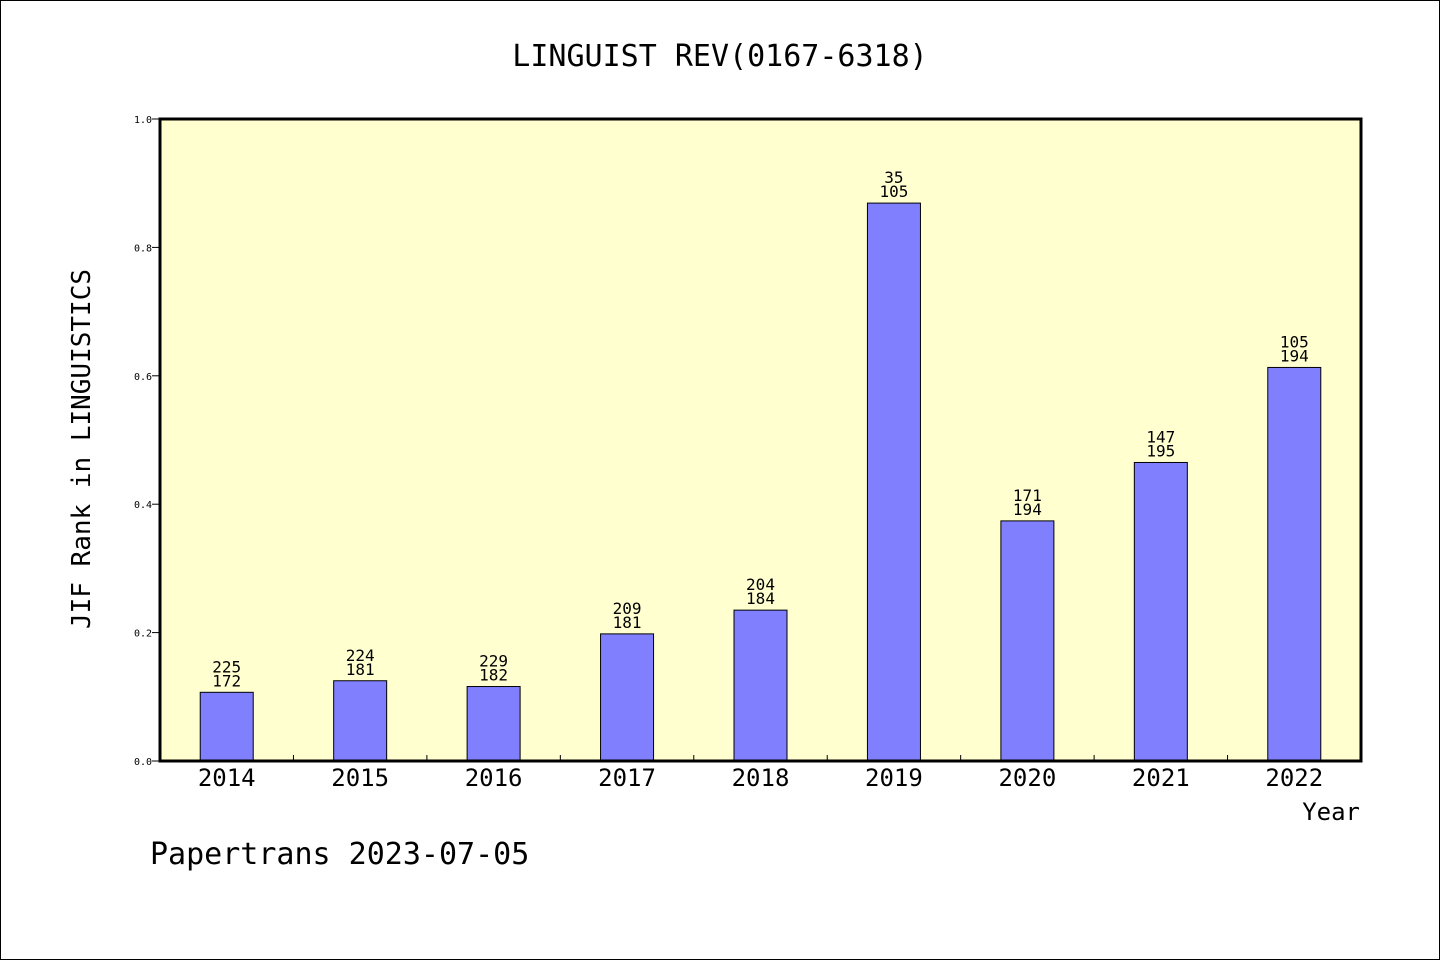 Image resolution: width=1440 pixels, height=960 pixels. What do you see at coordinates (226, 680) in the screenshot?
I see `bar-label-bottom-2014: 172` at bounding box center [226, 680].